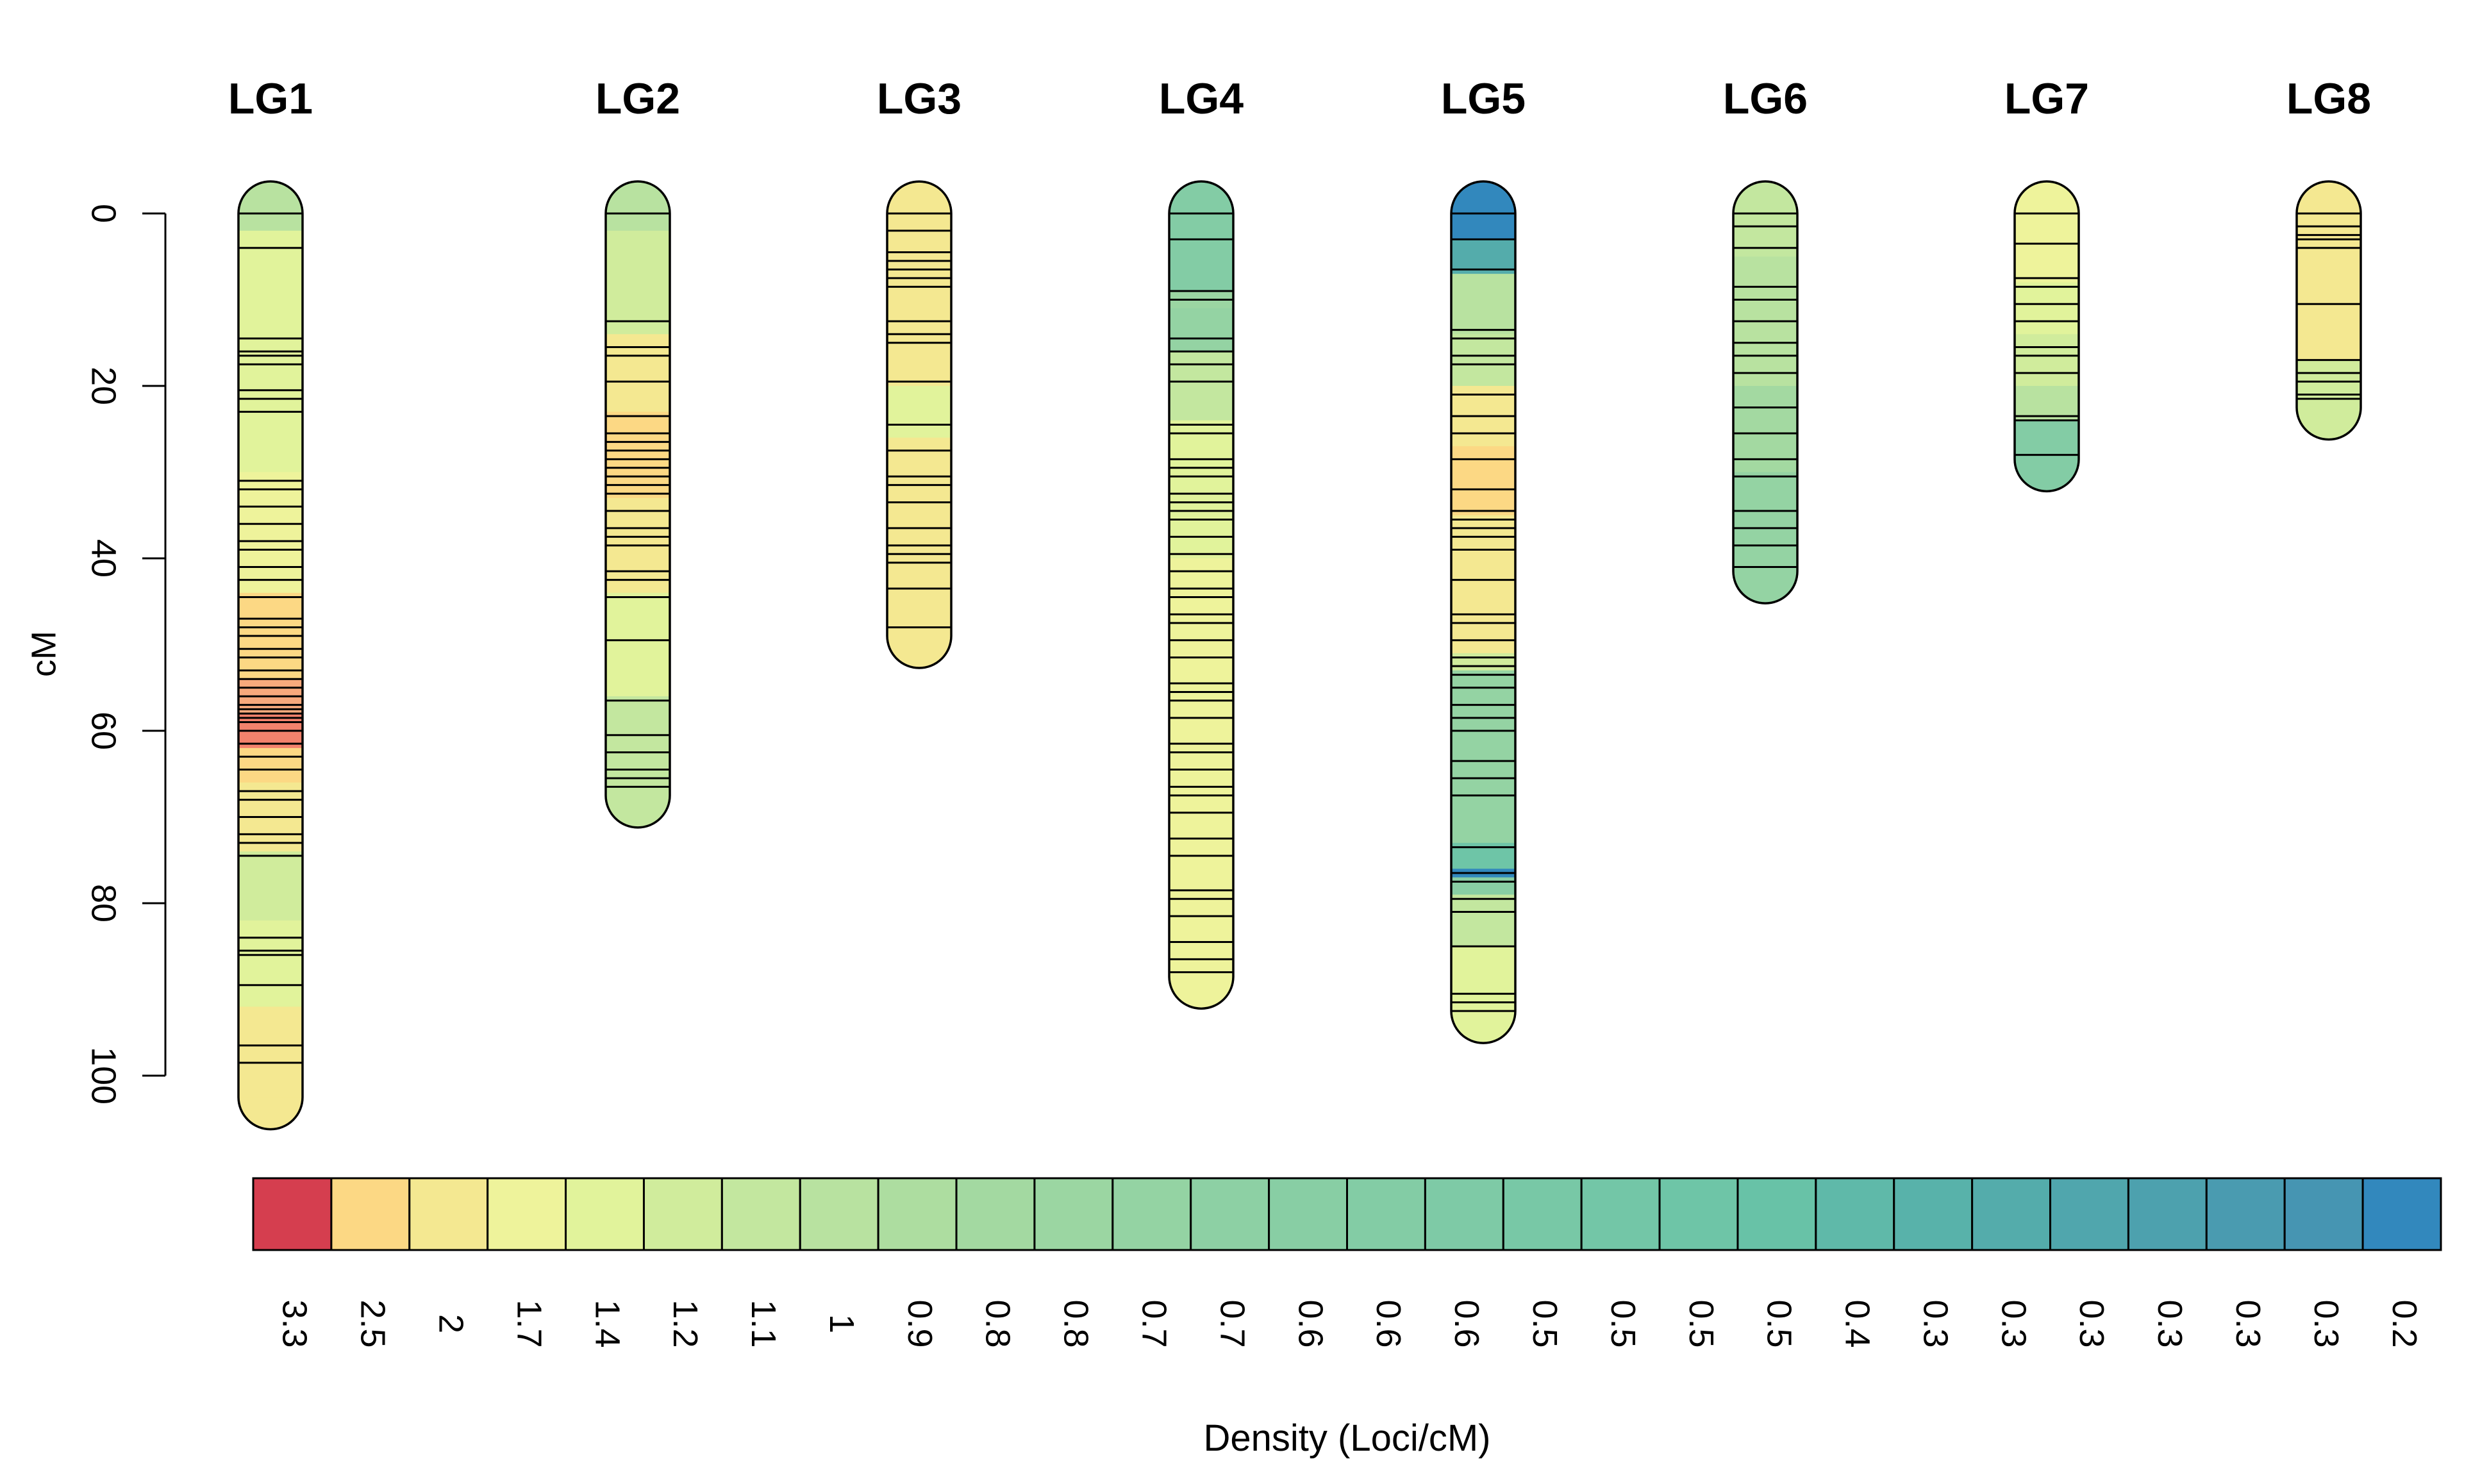 This screenshot has width=2489, height=1484. I want to click on legend-label: 3.3, so click(295, 1323).